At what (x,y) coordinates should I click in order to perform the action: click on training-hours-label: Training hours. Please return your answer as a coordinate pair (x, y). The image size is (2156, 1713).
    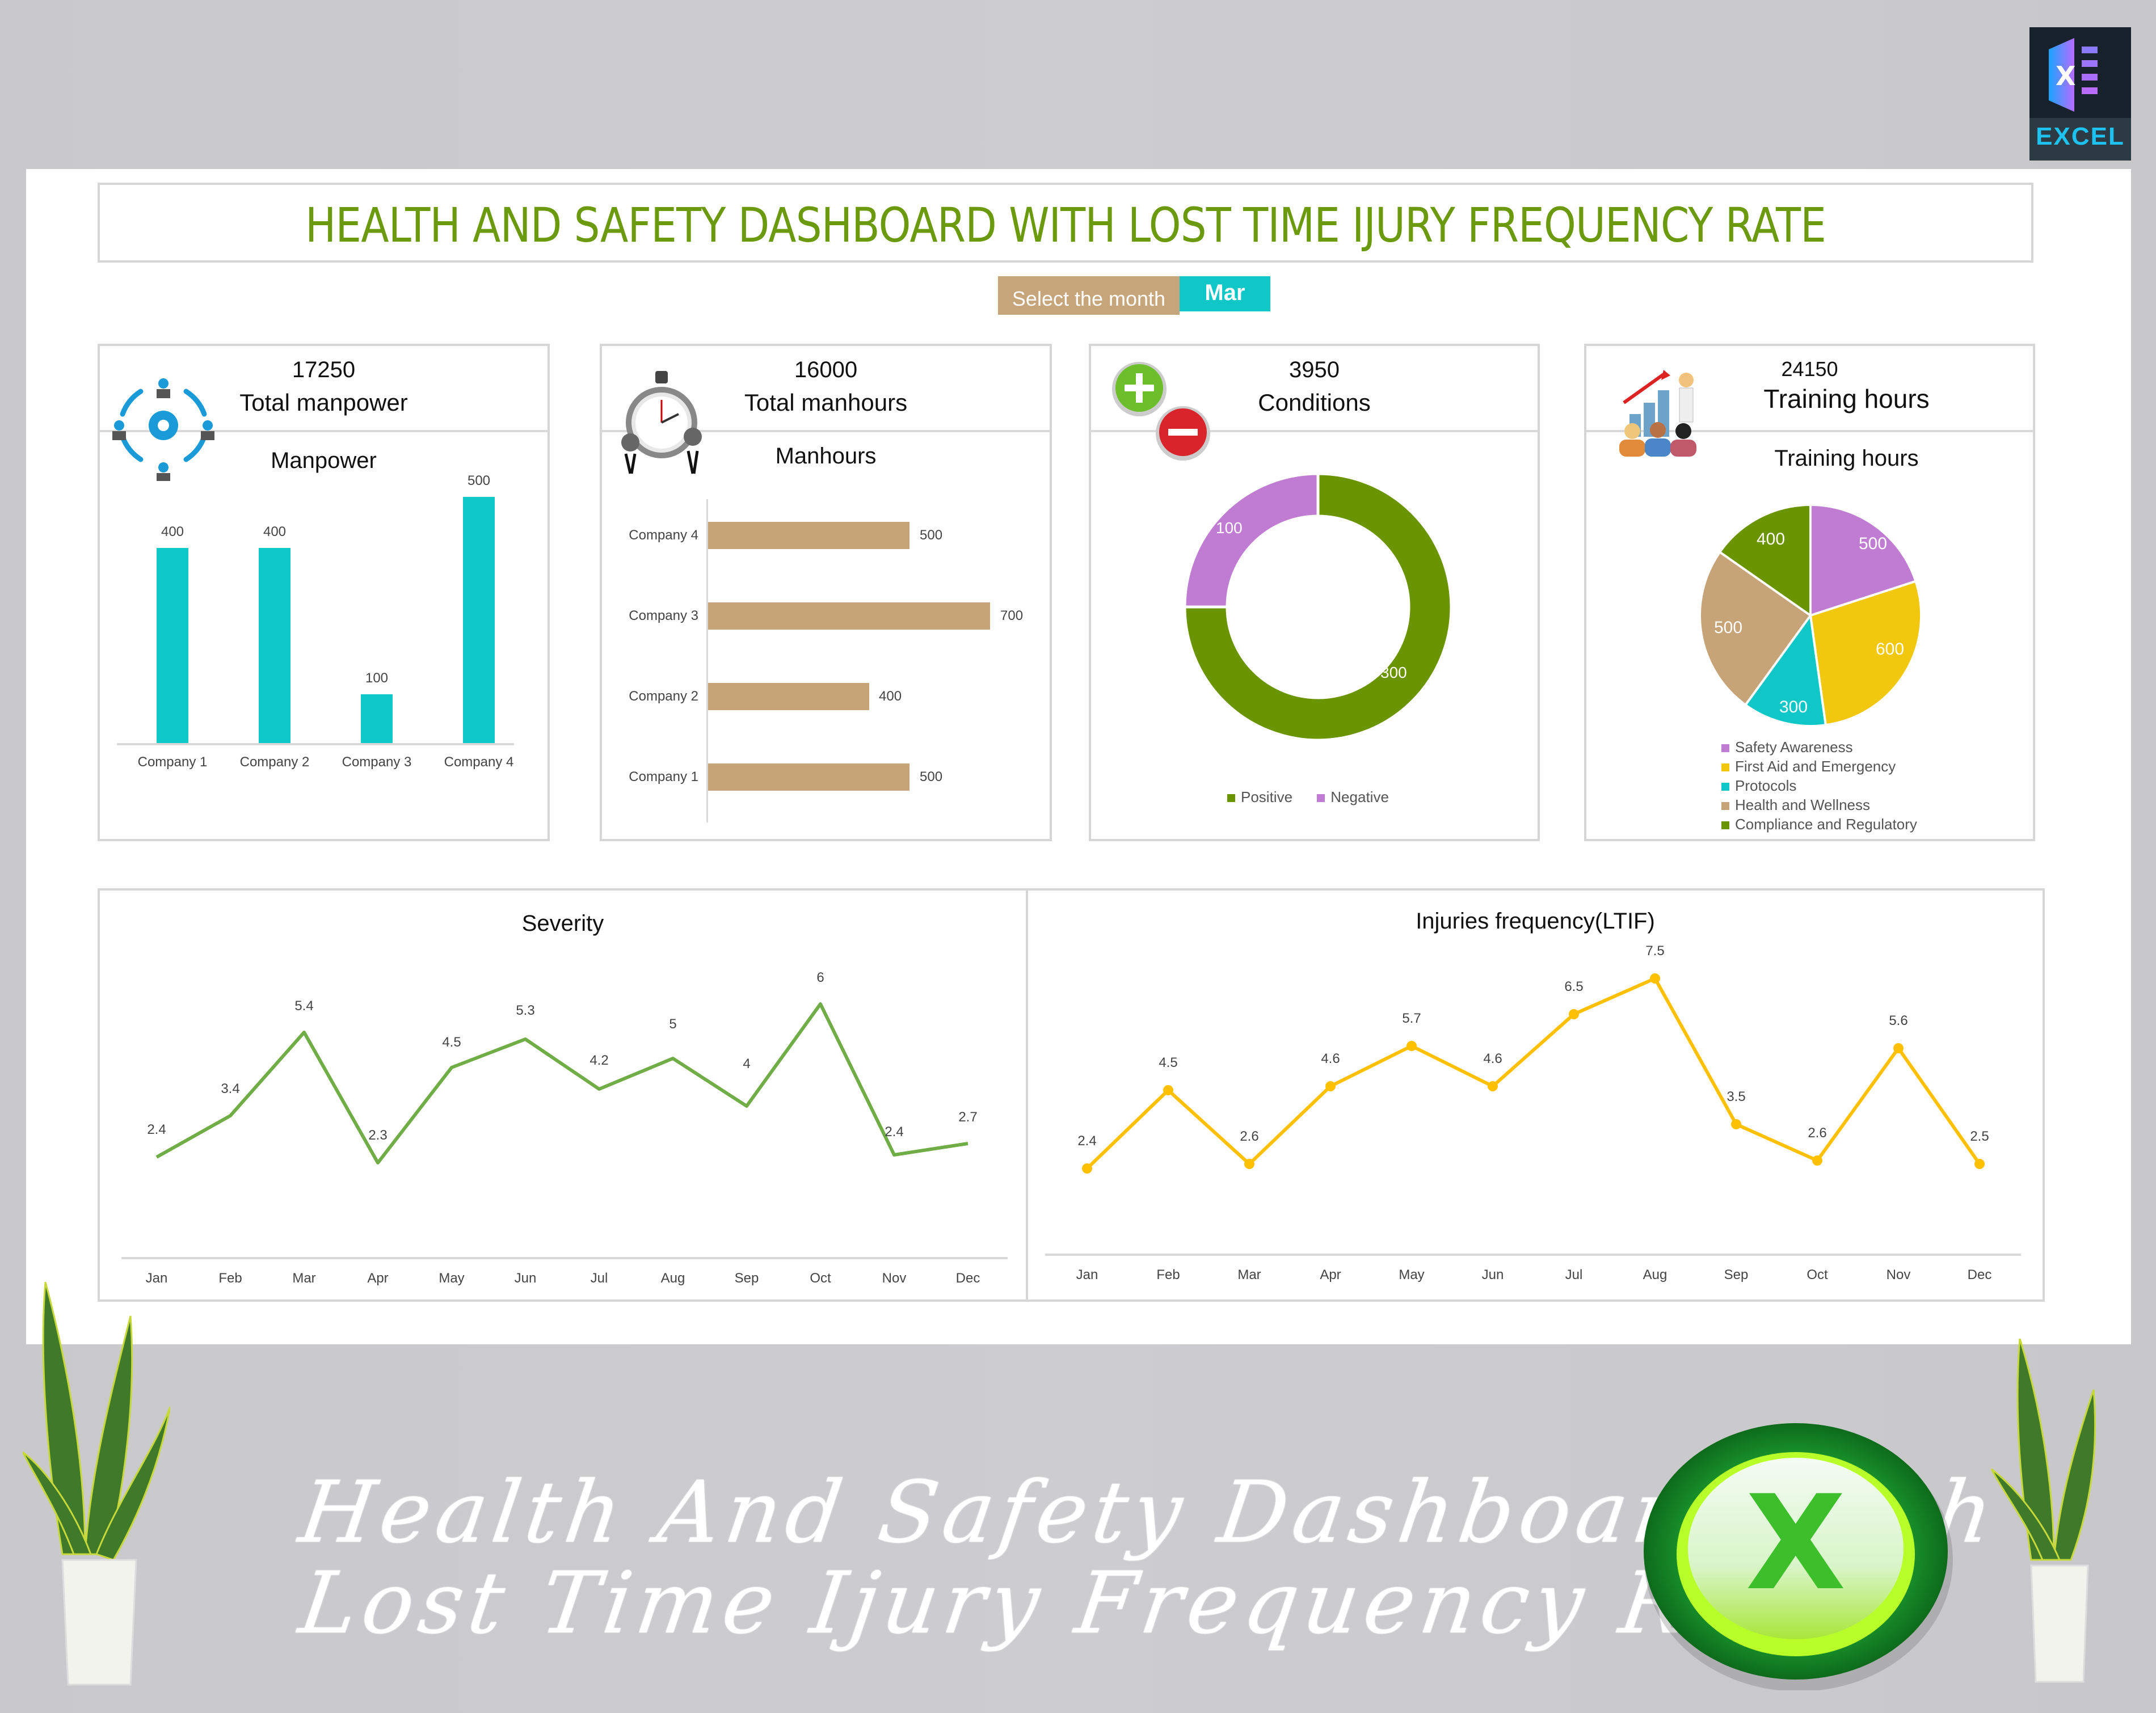
    Looking at the image, I should click on (1847, 399).